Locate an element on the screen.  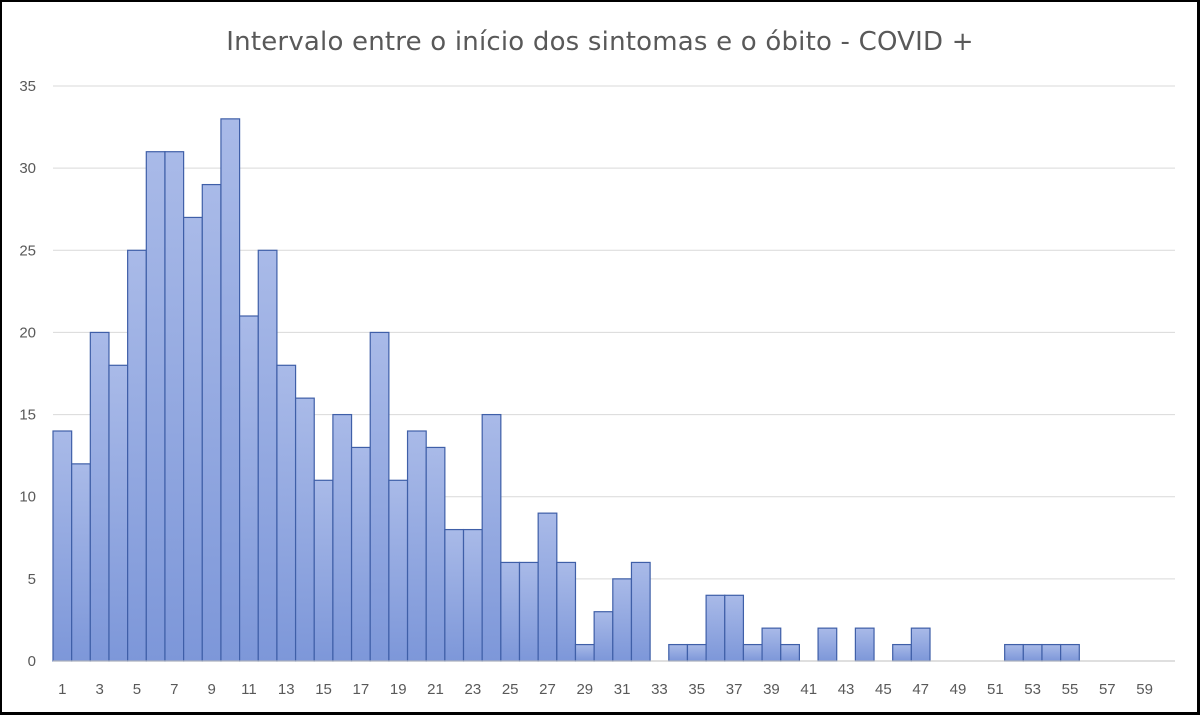
x-tick-label: 49 is located at coordinates (958, 689).